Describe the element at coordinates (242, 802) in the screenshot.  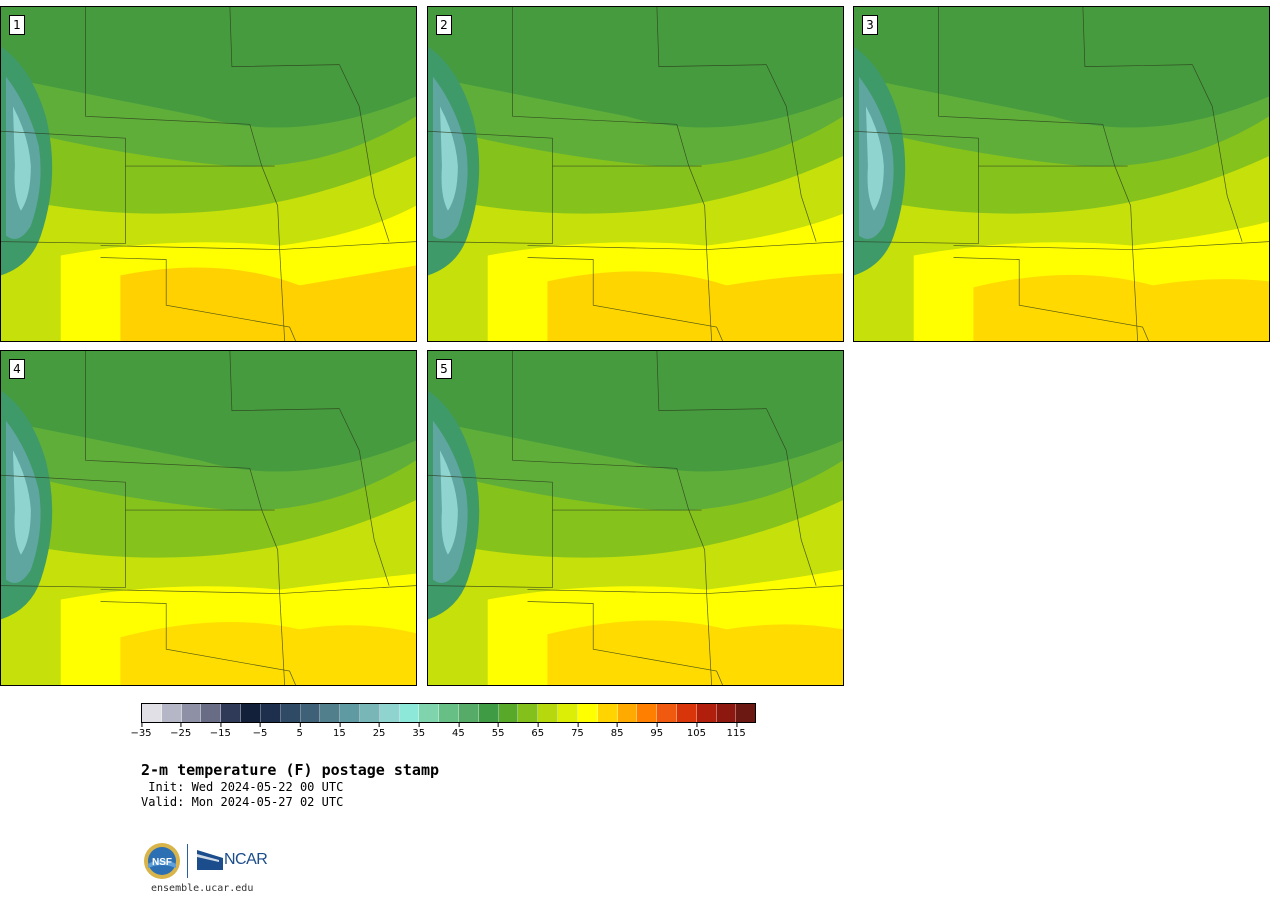
I see `valid-time: Valid: Mon 2024-05-27 02 UTC` at that location.